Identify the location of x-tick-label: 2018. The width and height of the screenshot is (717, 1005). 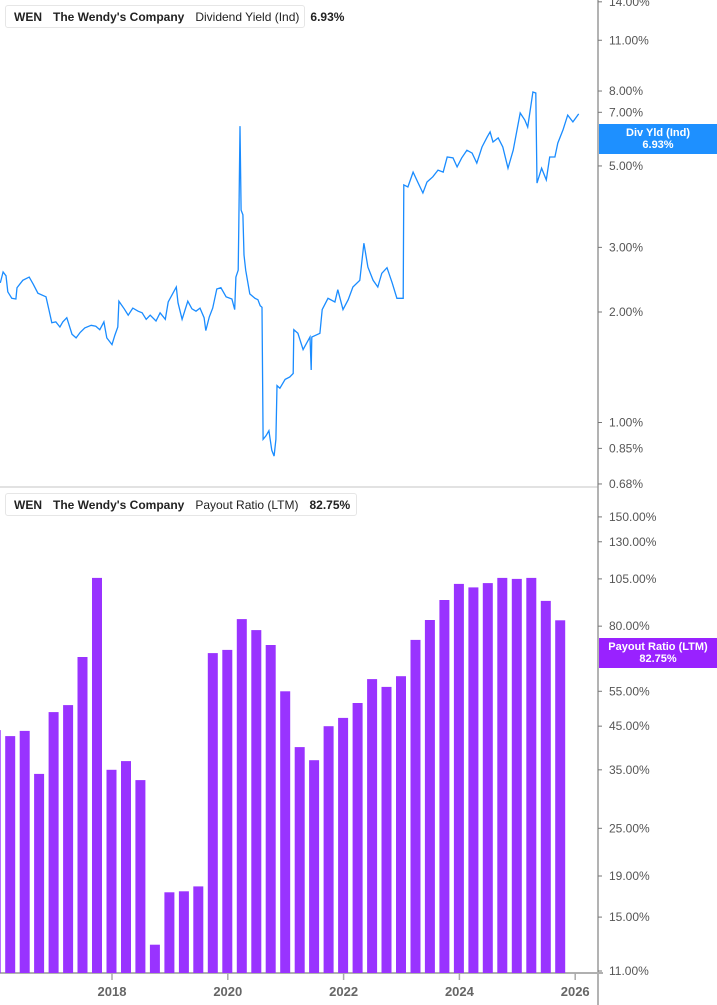
(112, 991).